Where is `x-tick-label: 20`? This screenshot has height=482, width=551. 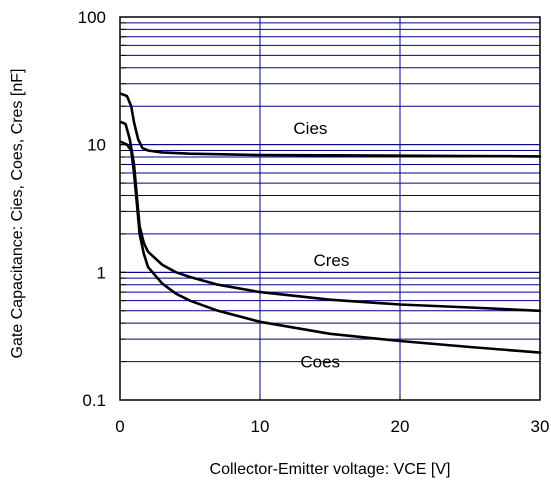 x-tick-label: 20 is located at coordinates (400, 426).